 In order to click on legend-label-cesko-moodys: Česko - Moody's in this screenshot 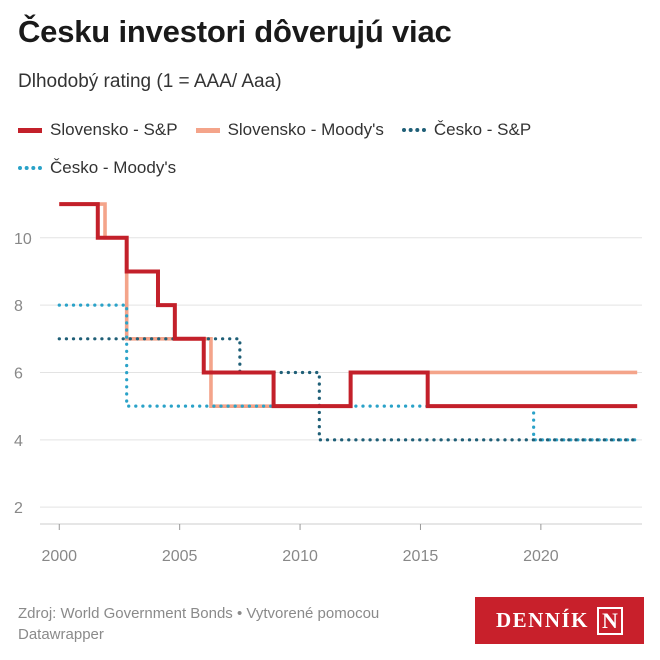, I will do `click(113, 167)`.